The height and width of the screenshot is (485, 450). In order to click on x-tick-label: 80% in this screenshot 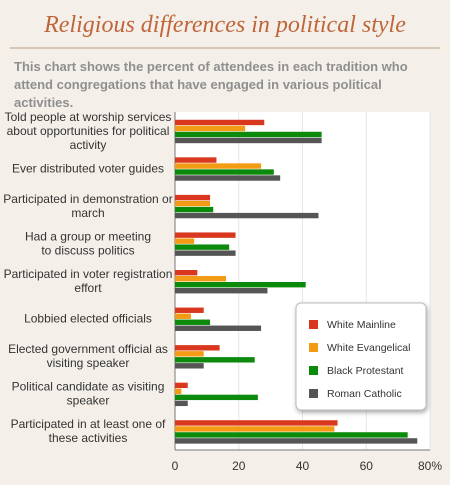, I will do `click(430, 466)`.